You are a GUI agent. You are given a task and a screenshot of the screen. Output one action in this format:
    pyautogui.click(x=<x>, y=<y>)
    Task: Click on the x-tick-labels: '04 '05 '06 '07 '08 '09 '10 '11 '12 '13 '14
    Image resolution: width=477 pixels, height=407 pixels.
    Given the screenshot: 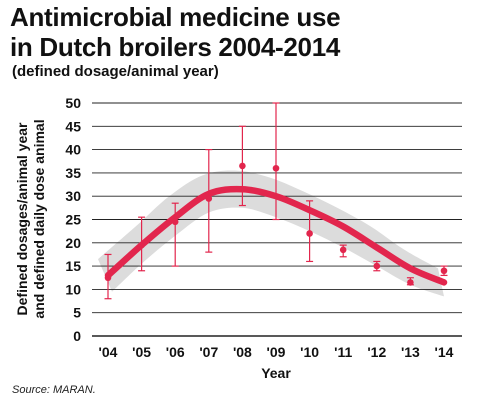 What is the action you would take?
    pyautogui.click(x=276, y=352)
    